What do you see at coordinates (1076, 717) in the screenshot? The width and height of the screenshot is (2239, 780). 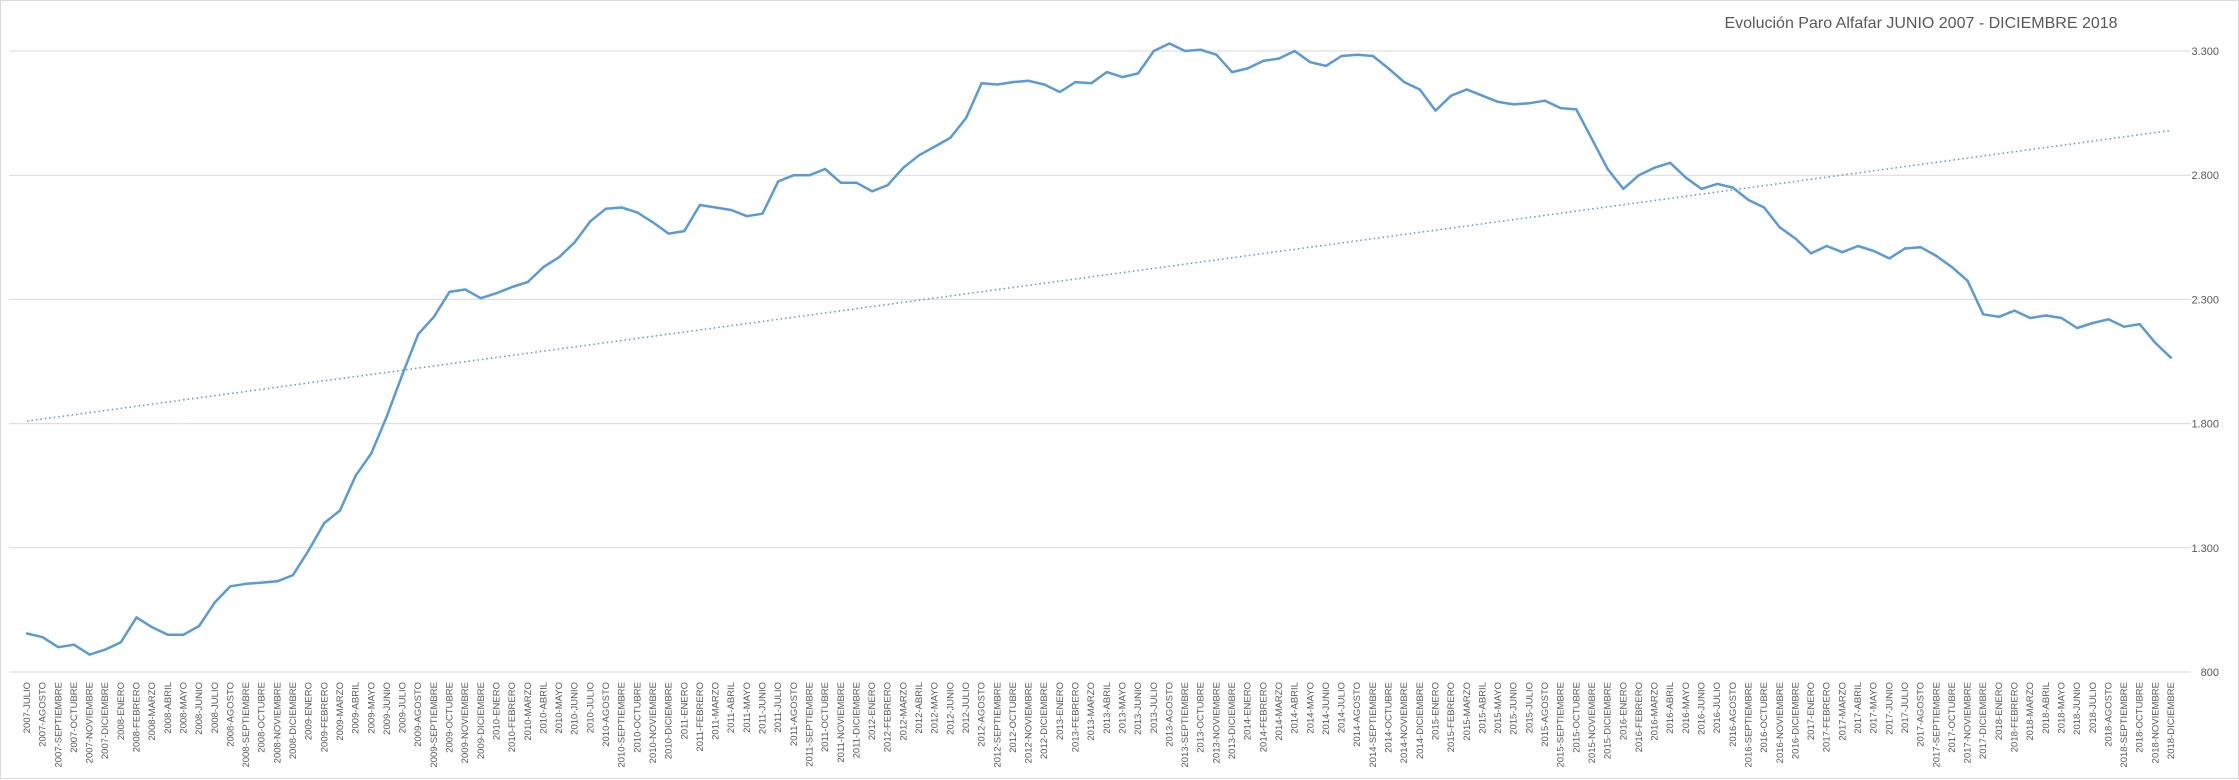 I see `x-tick-label: 2013-FEBRERO` at bounding box center [1076, 717].